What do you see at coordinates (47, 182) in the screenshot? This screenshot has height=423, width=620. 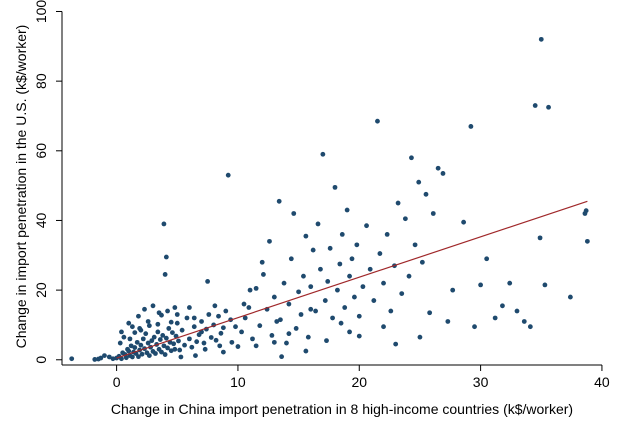 I see `y-axis-ticks: 0 20 40 60 80 100` at bounding box center [47, 182].